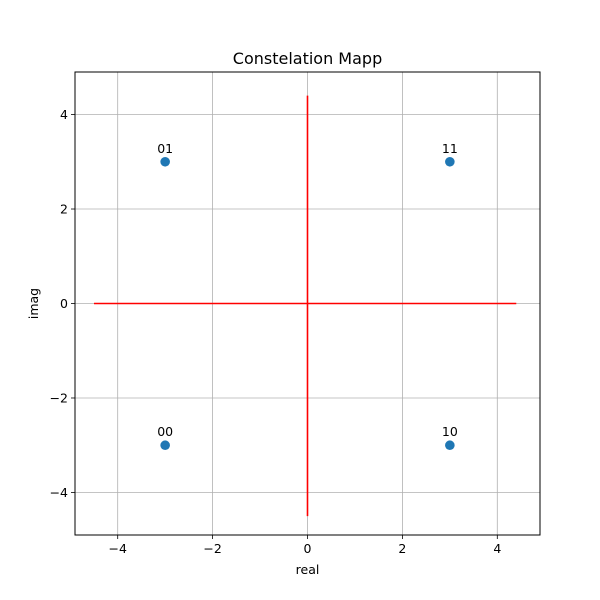  What do you see at coordinates (165, 431) in the screenshot?
I see `point-label: 00` at bounding box center [165, 431].